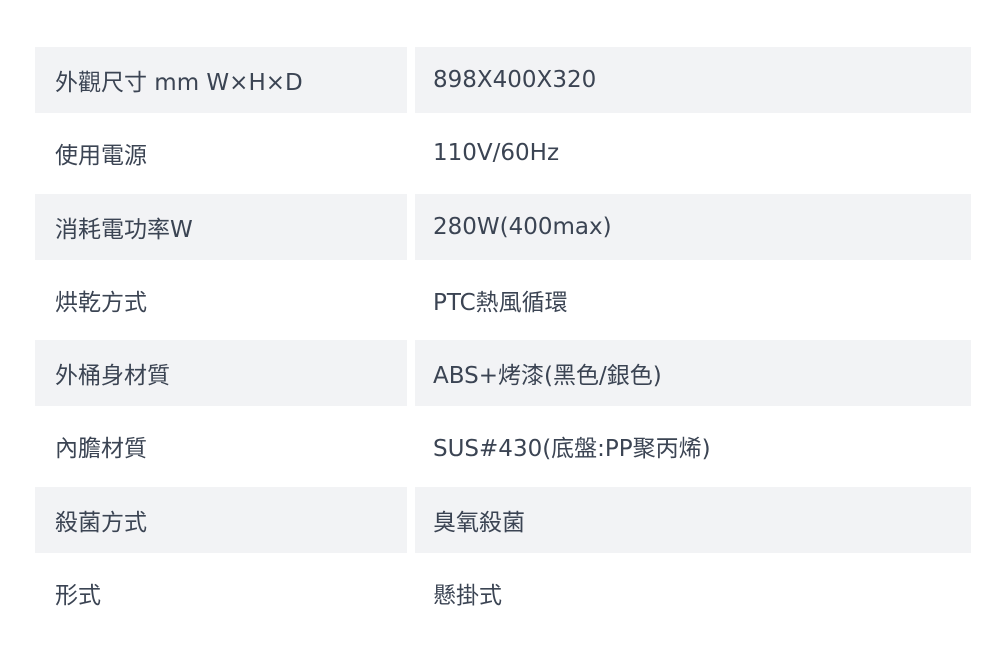  I want to click on spec-value: 898X400X320, so click(693, 80).